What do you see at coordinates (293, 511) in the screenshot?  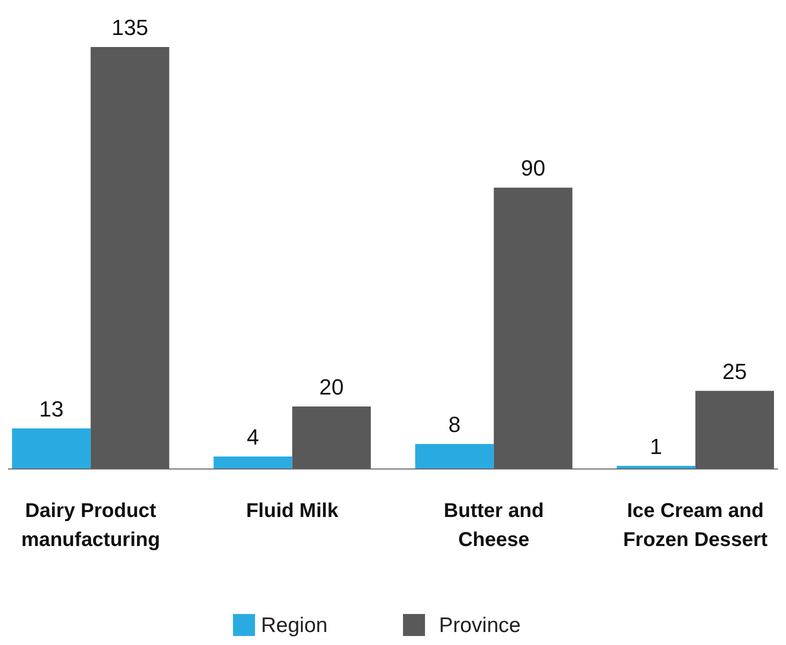 I see `x-tick-label: Fluid Milk` at bounding box center [293, 511].